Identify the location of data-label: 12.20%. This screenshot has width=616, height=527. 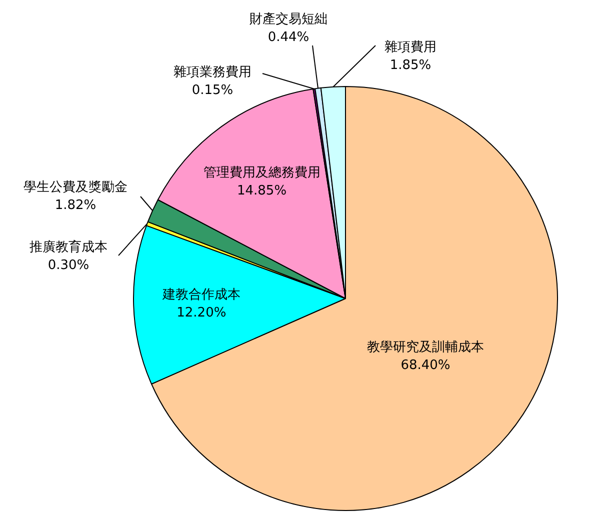
(201, 313).